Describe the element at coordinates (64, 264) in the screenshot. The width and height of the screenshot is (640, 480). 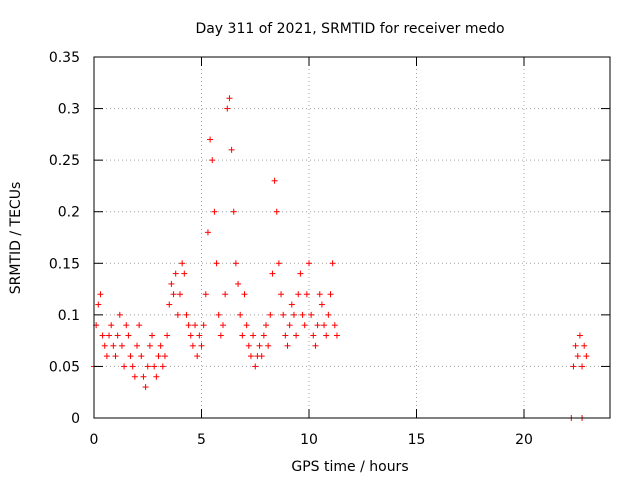
I see `y-tick-label: 0.15` at that location.